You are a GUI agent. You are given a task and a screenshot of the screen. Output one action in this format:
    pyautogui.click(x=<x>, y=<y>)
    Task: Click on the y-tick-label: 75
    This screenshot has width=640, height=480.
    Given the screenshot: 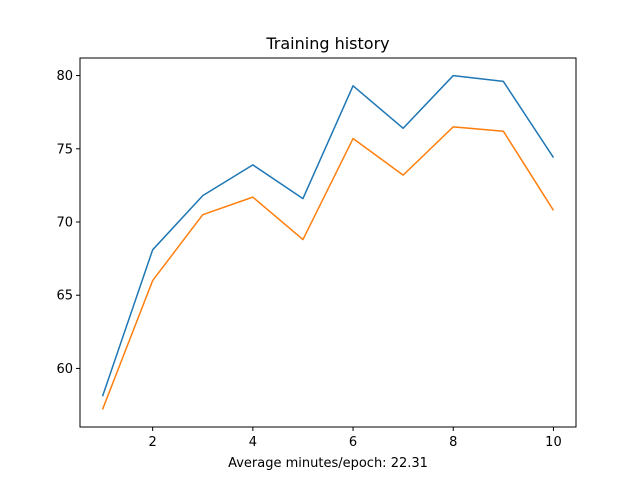 What is the action you would take?
    pyautogui.click(x=64, y=149)
    